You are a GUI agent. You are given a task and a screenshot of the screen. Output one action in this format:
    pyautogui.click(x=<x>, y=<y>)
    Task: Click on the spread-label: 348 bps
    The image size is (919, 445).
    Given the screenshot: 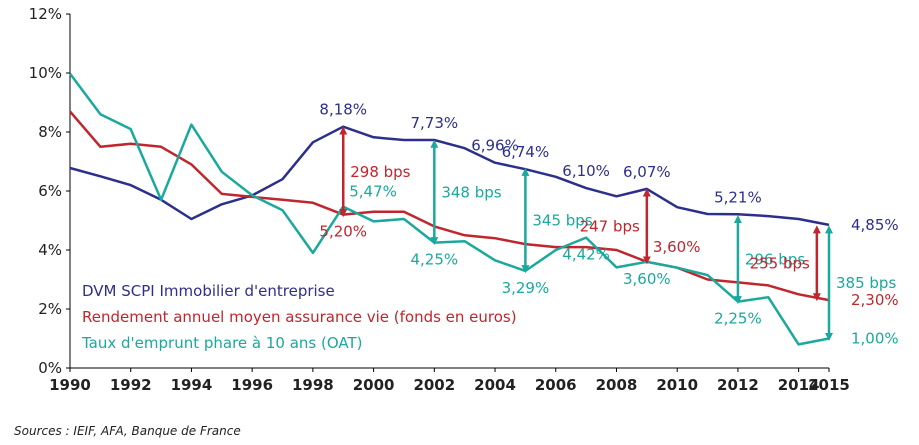 What is the action you would take?
    pyautogui.click(x=471, y=192)
    